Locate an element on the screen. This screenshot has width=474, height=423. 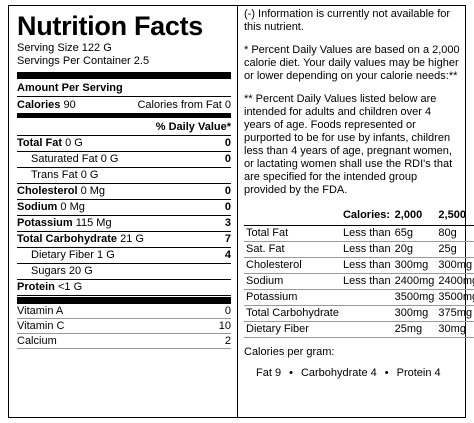
nutrient-cell: Total Carbohydrate 21 G is located at coordinates (80, 239).